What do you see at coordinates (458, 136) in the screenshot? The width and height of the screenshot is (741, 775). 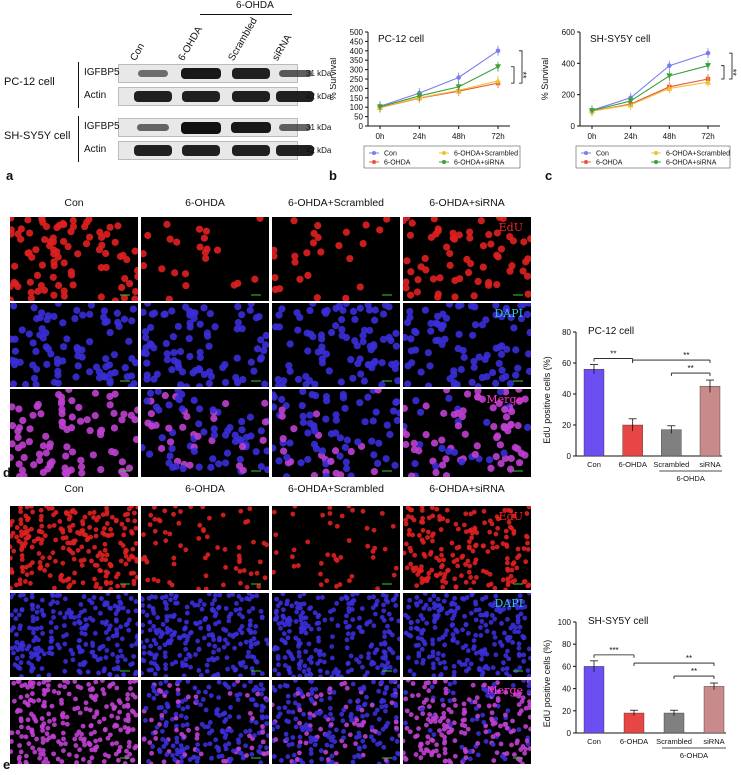 I see `x-tick-label-2: 48h` at bounding box center [458, 136].